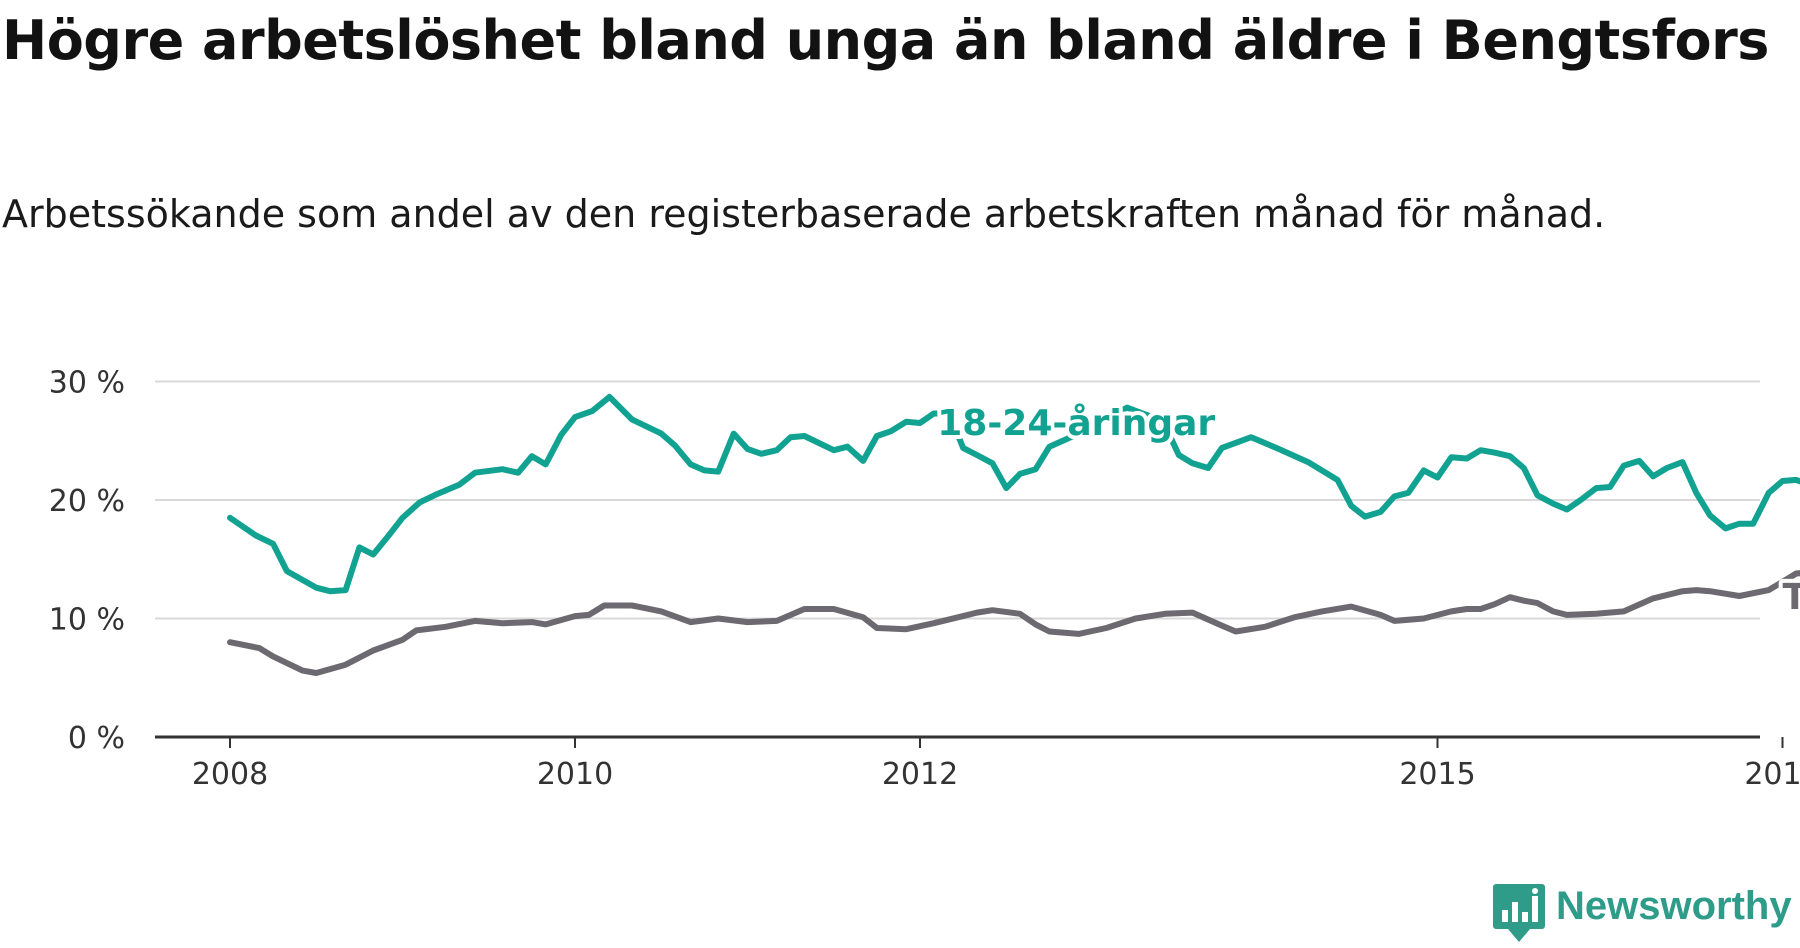 The width and height of the screenshot is (1800, 948). What do you see at coordinates (87, 501) in the screenshot?
I see `y-tick-label: 20 %` at bounding box center [87, 501].